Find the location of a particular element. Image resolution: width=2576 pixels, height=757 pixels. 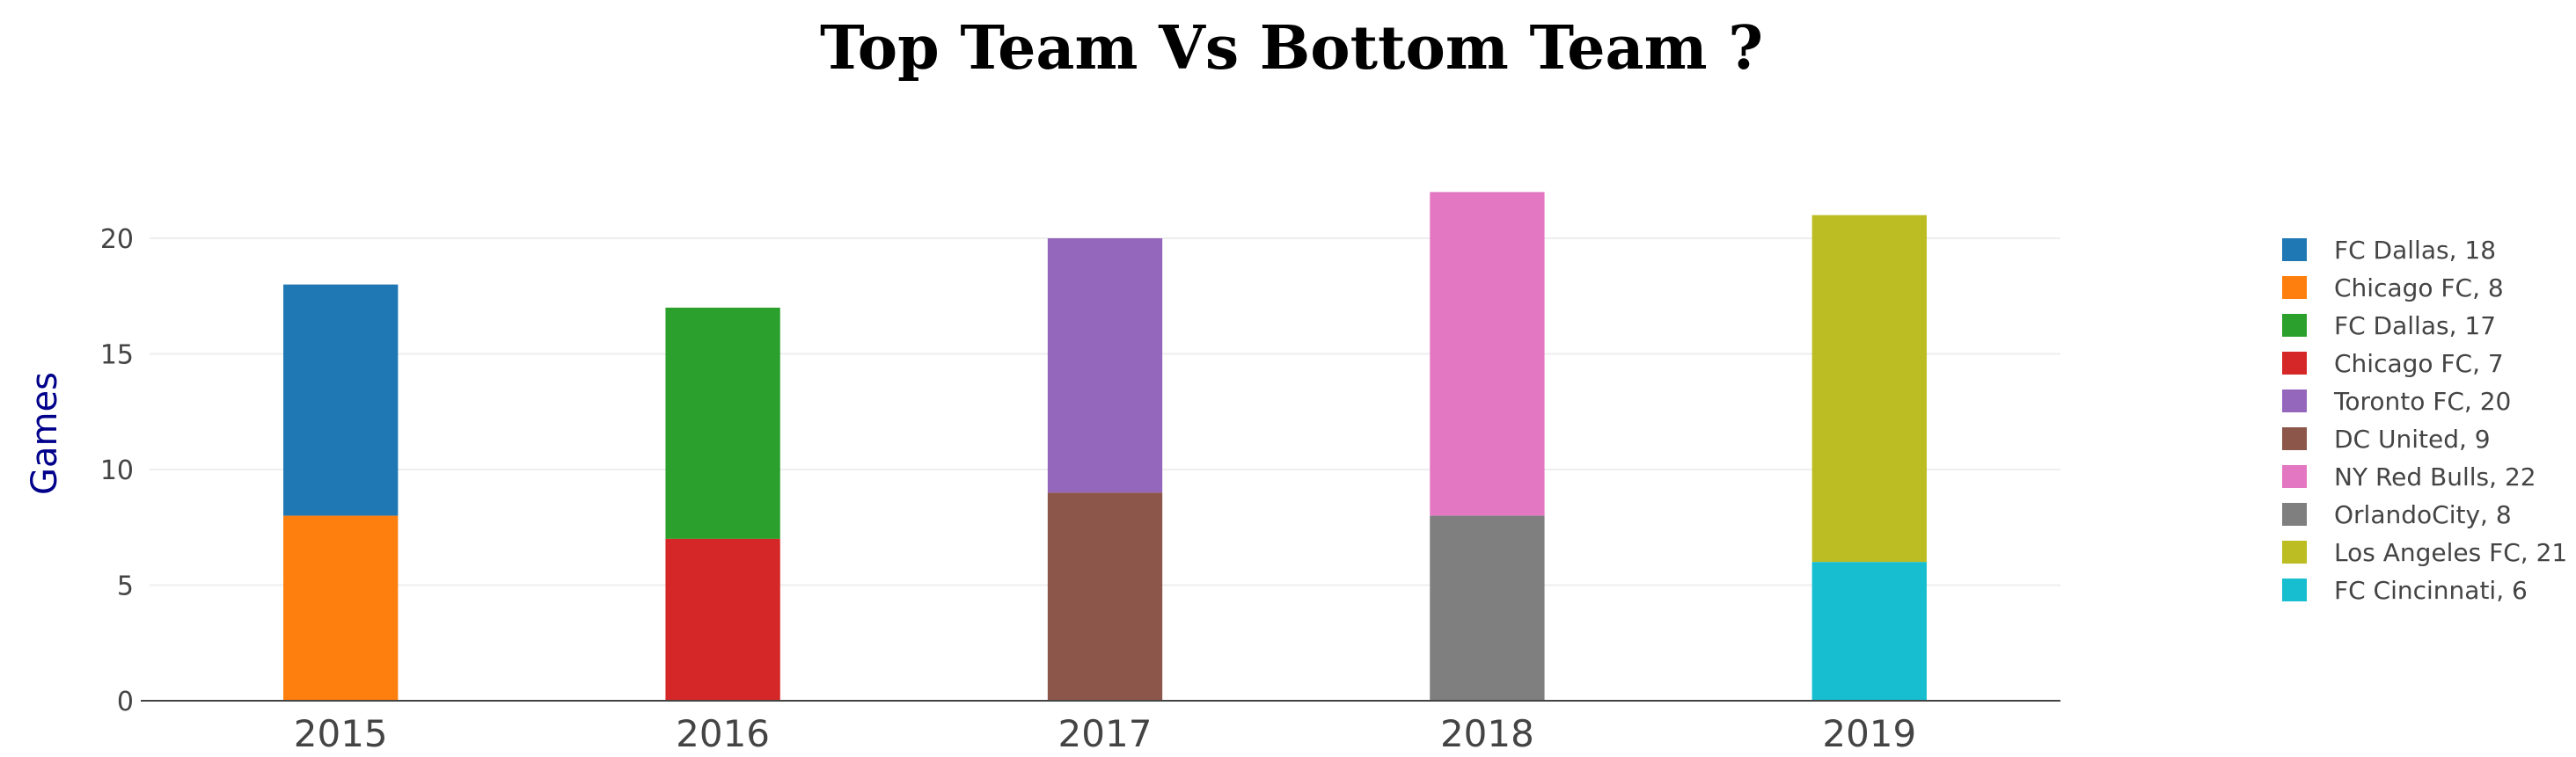

legend-item: FC Dallas, 18 is located at coordinates (2389, 250).